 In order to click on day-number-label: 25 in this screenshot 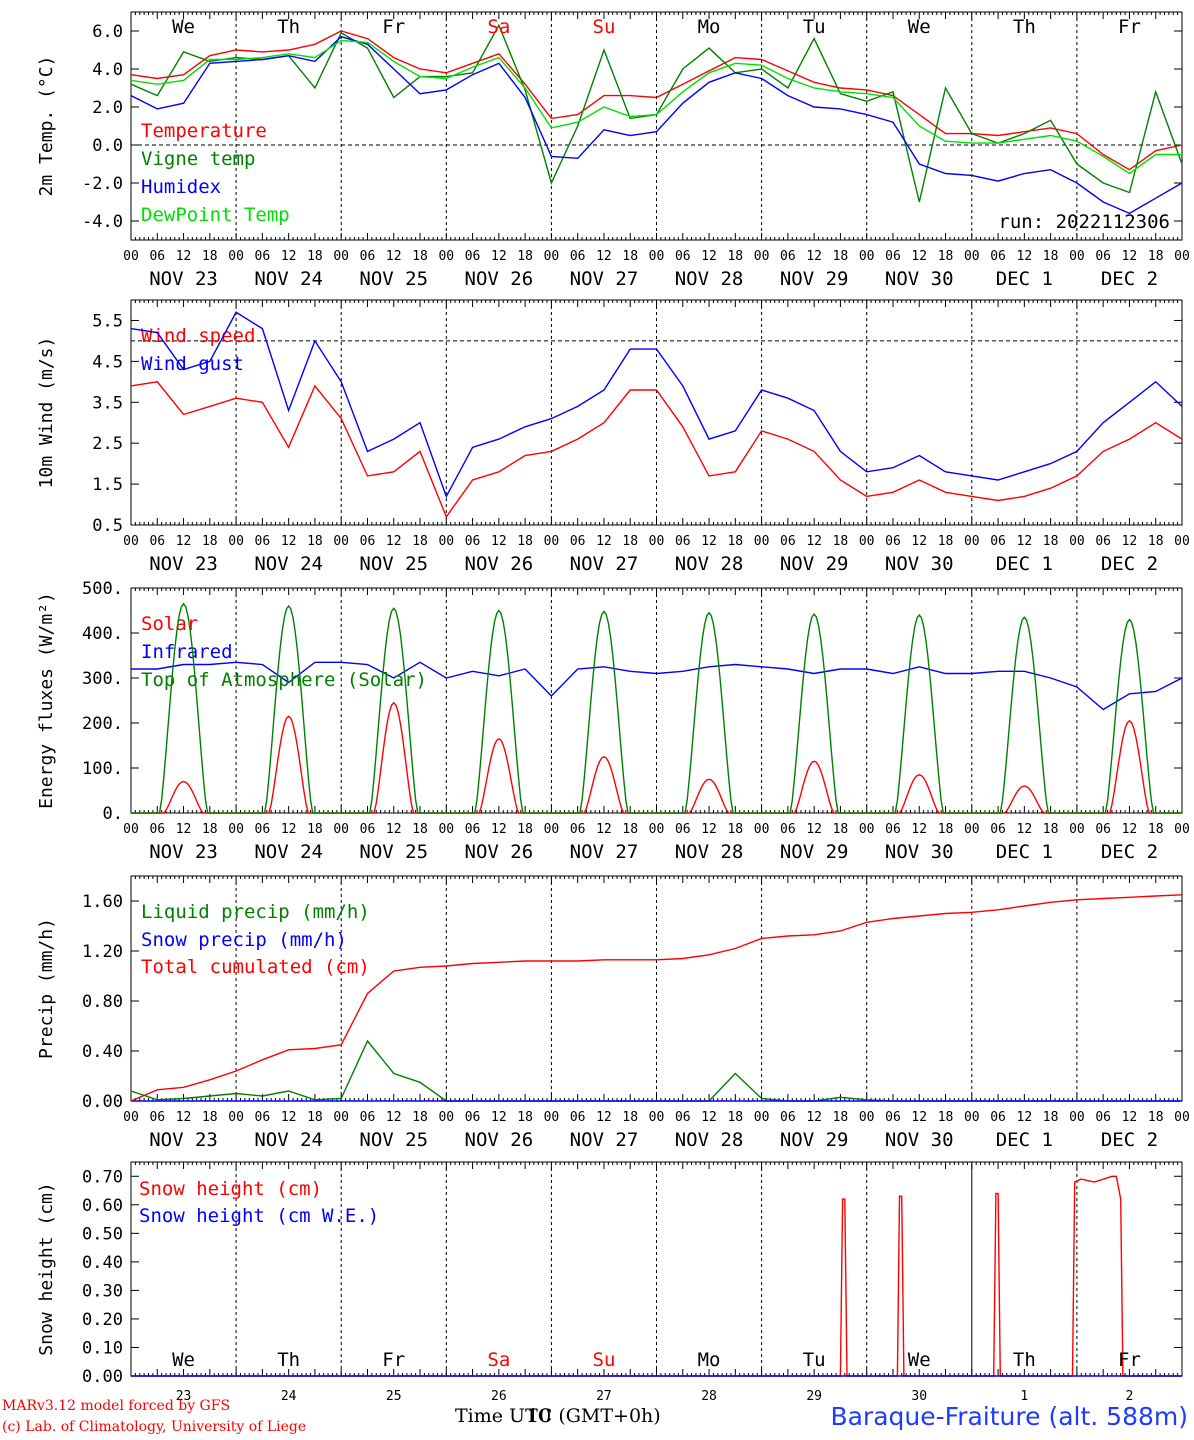, I will do `click(394, 1396)`.